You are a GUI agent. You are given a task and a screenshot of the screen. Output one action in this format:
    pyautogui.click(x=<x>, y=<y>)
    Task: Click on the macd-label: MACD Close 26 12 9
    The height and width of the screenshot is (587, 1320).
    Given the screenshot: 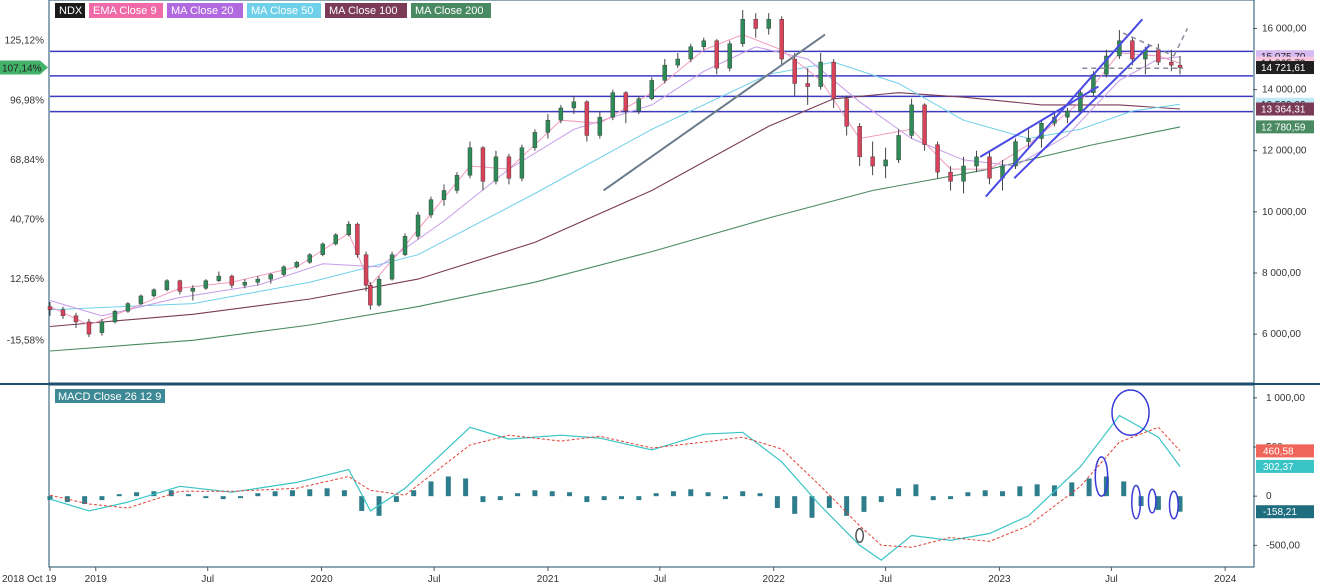 What is the action you would take?
    pyautogui.click(x=109, y=397)
    